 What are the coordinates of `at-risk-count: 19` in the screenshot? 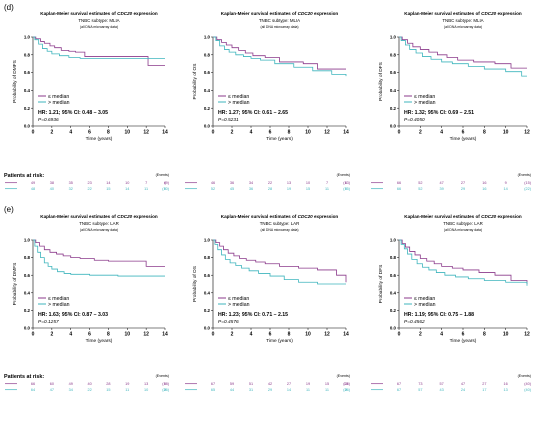 It's located at (308, 384).